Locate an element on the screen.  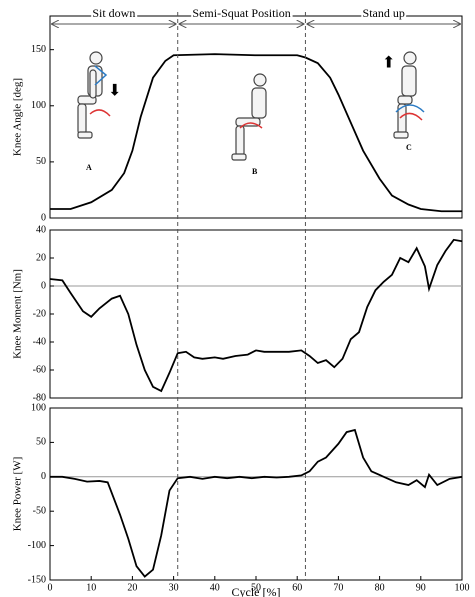
y-tick-label: 150 is located at coordinates (38, 49).